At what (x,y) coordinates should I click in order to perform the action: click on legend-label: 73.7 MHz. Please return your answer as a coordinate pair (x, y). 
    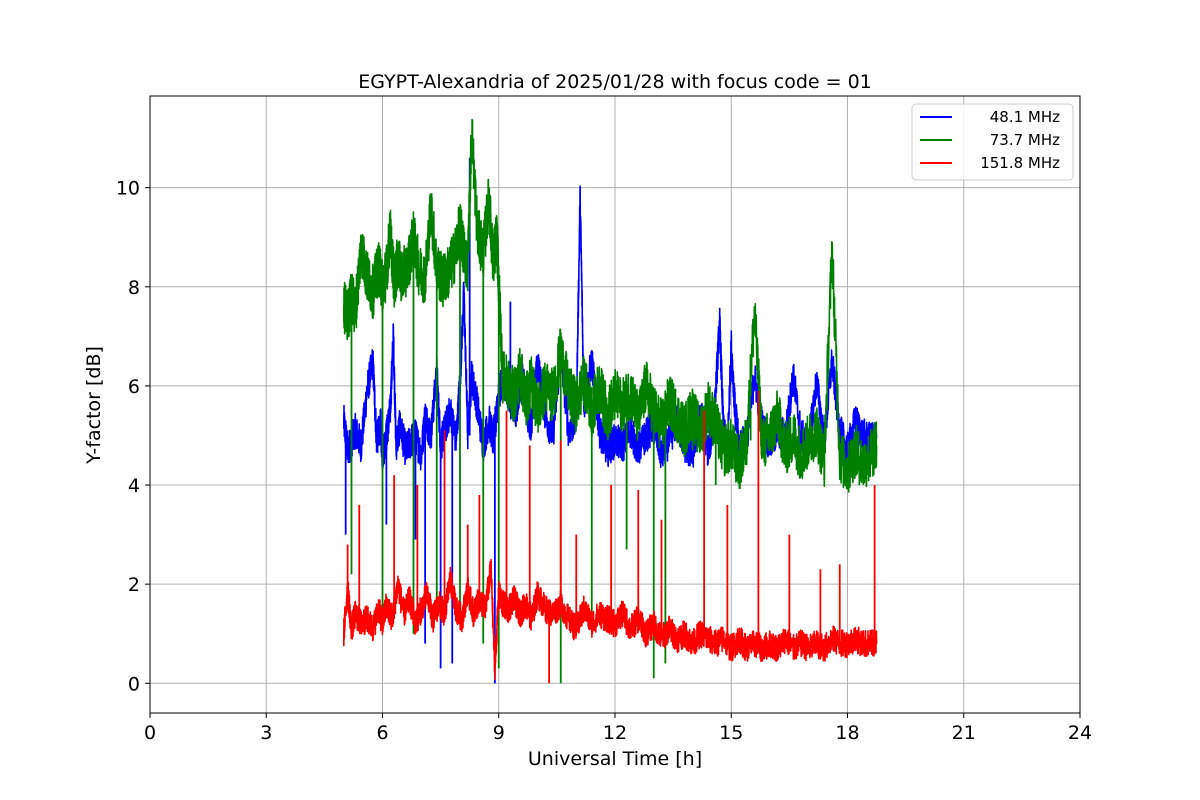
    Looking at the image, I should click on (1025, 140).